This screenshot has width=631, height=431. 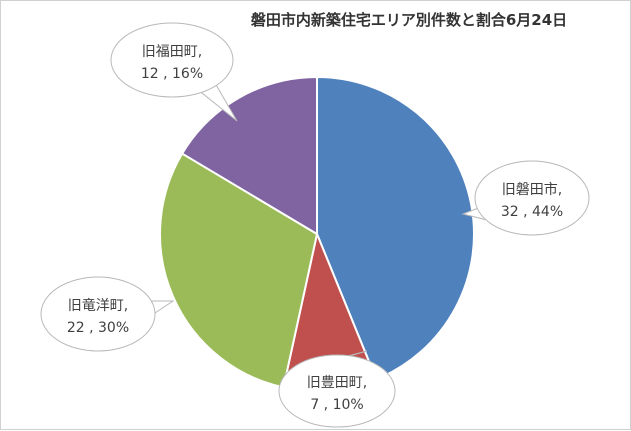 I want to click on data-label-value: 12 , 16%, so click(x=172, y=74).